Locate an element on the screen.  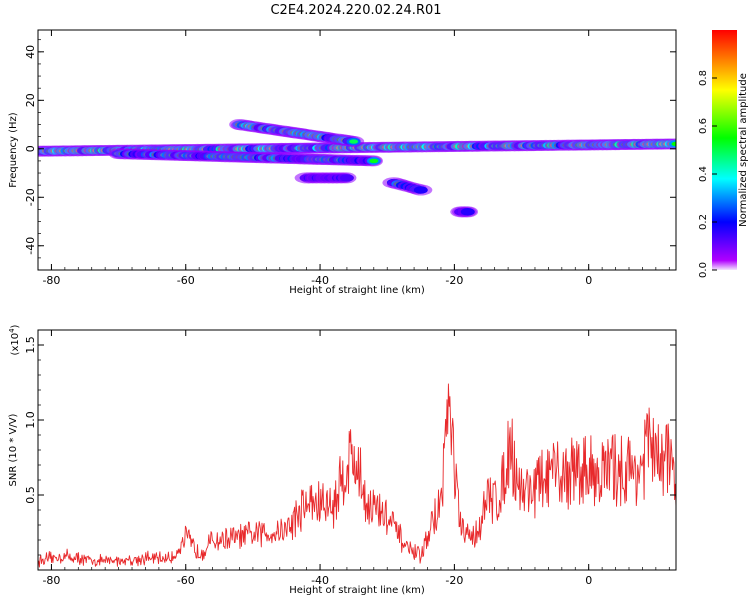
colorbar-ticks: 0.0 0.2 0.4 0.6 0.8 is located at coordinates (707, 174).